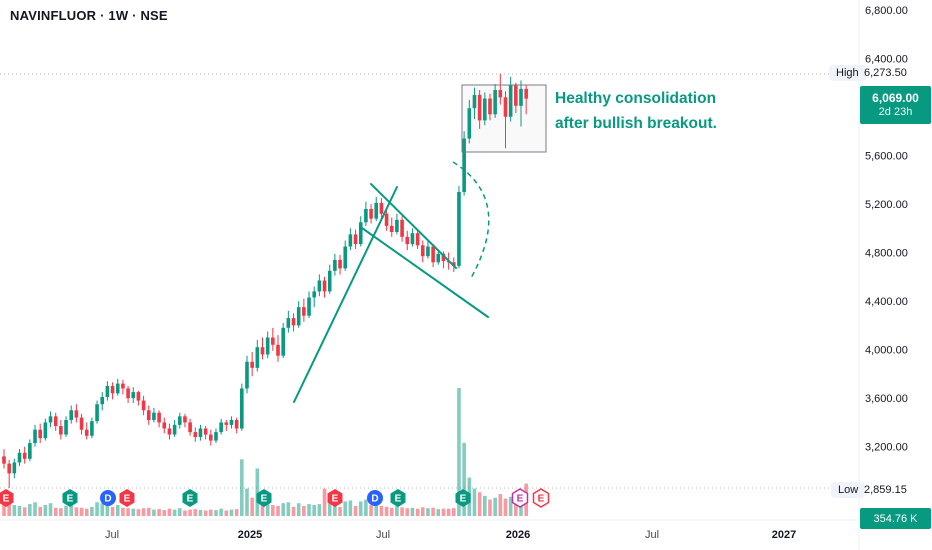  Describe the element at coordinates (886, 399) in the screenshot. I see `price-tick-label: 3,600.00` at that location.